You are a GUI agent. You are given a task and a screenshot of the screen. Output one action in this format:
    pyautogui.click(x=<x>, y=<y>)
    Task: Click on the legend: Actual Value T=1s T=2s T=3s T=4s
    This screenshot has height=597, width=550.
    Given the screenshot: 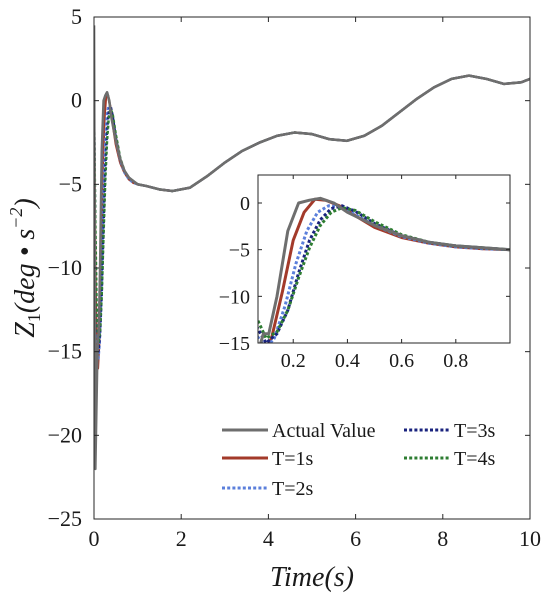 What is the action you would take?
    pyautogui.click(x=358, y=460)
    